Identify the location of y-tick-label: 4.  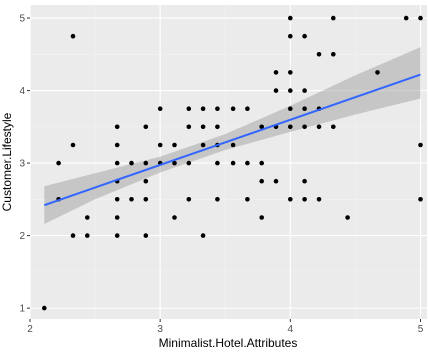
(22, 91).